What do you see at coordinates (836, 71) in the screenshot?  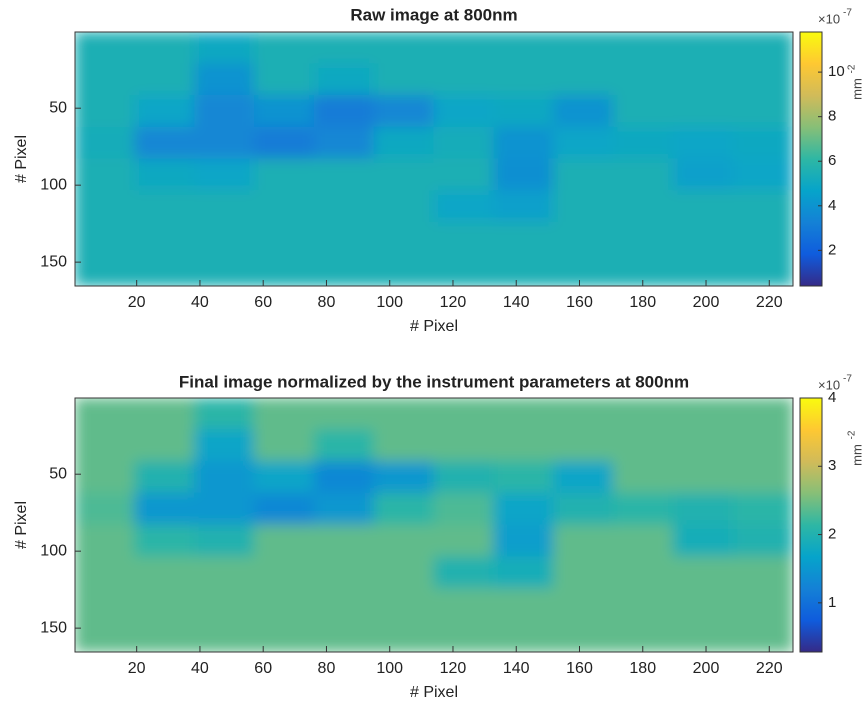 I see `colorbar-tick-label: 10` at bounding box center [836, 71].